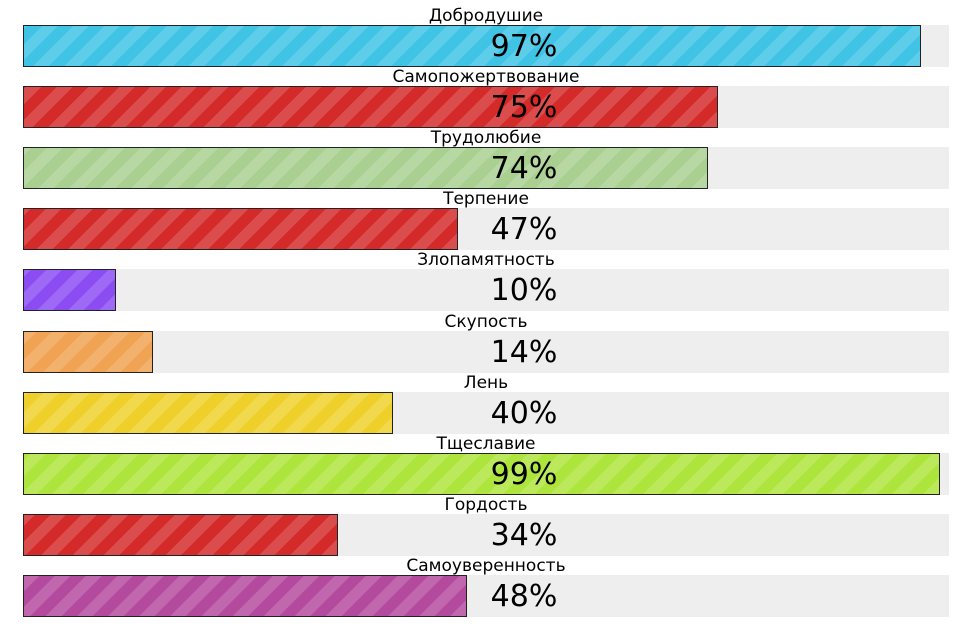 The height and width of the screenshot is (624, 969). What do you see at coordinates (524, 230) in the screenshot?
I see `bar-value-label: 47%` at bounding box center [524, 230].